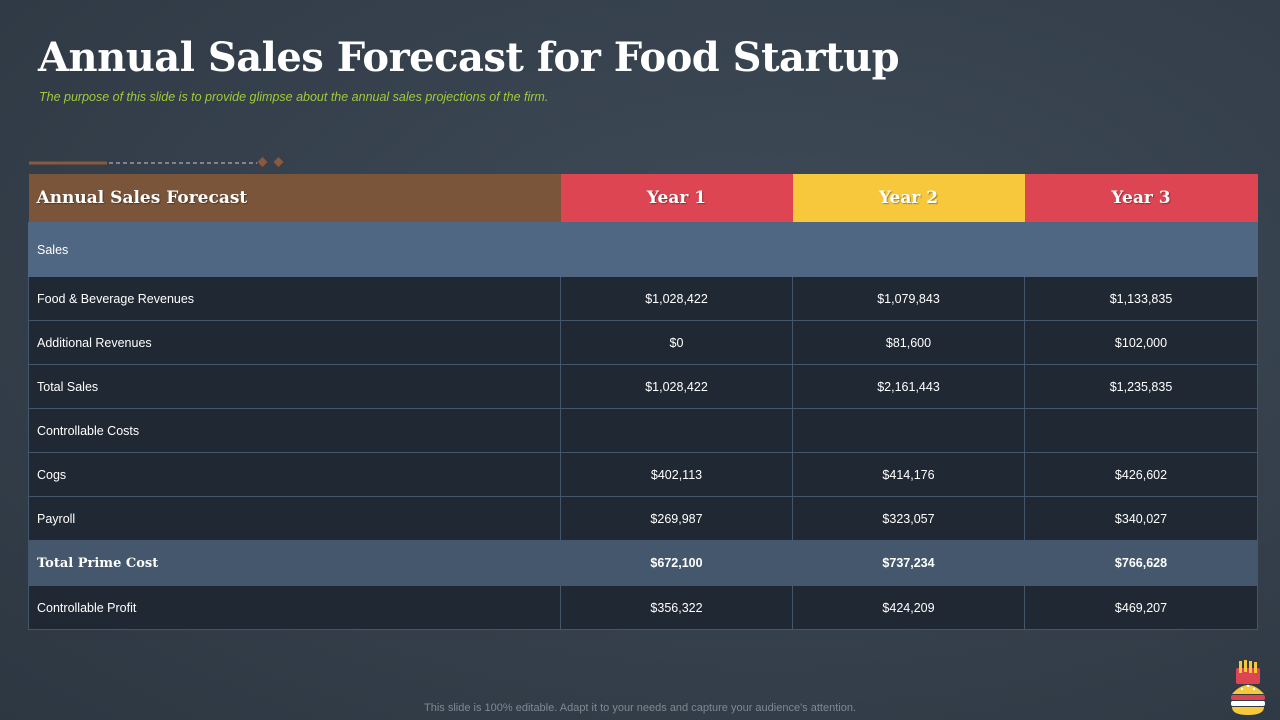  Describe the element at coordinates (676, 563) in the screenshot. I see `cell-year-1: $672,100` at that location.